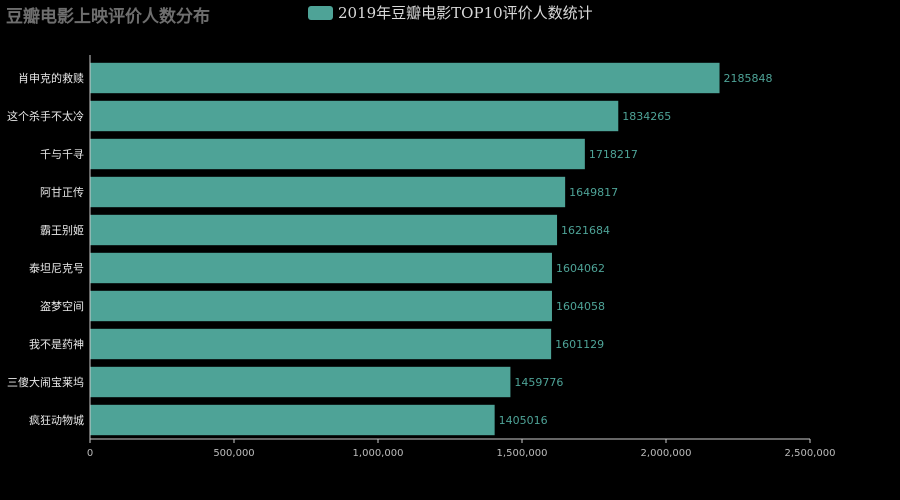 This screenshot has height=500, width=900. Describe the element at coordinates (45, 382) in the screenshot. I see `category-label: 三傻大闹宝莱坞` at that location.